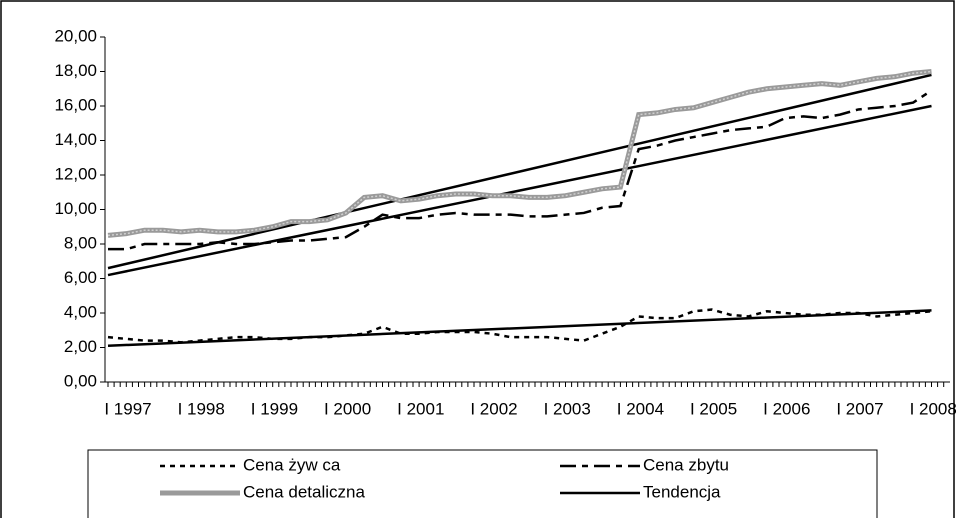 The height and width of the screenshot is (523, 956). Describe the element at coordinates (519, 328) in the screenshot. I see `trend-line` at that location.